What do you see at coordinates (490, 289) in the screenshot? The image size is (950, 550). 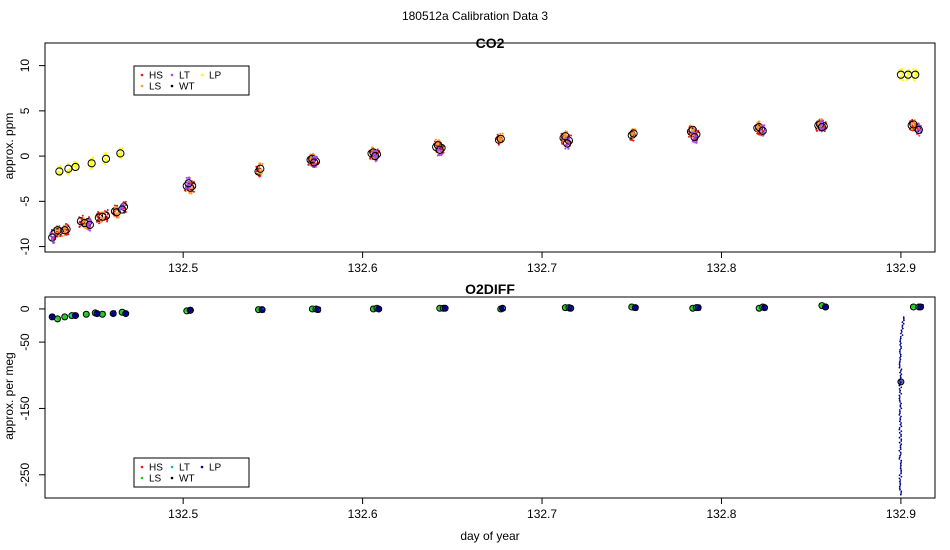 I see `o2diff-panel-title: O2DIFF` at bounding box center [490, 289].